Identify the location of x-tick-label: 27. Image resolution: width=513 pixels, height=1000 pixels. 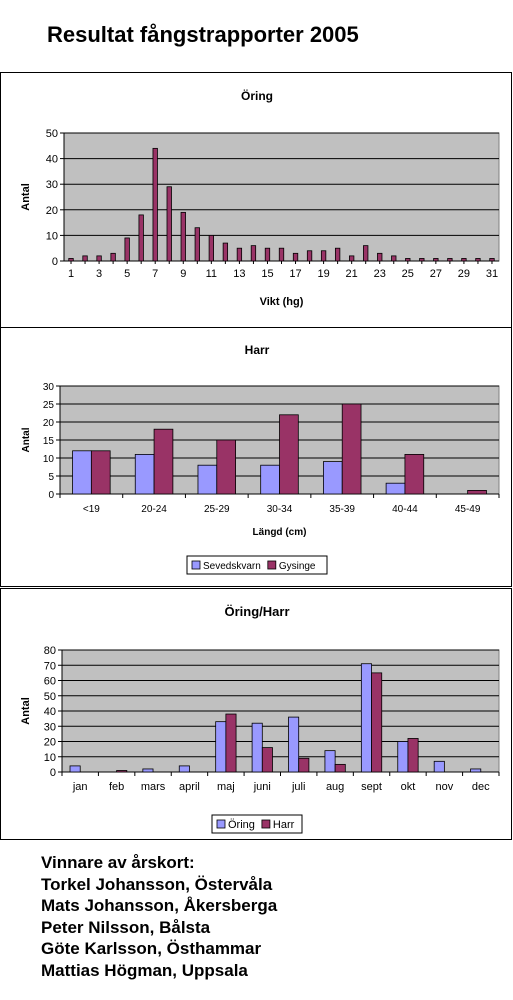
(436, 274).